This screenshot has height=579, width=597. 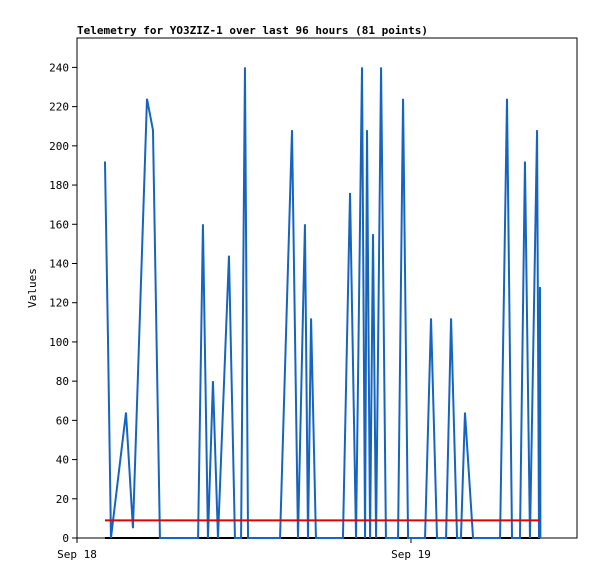 What do you see at coordinates (59, 67) in the screenshot?
I see `y-tick-label: 240` at bounding box center [59, 67].